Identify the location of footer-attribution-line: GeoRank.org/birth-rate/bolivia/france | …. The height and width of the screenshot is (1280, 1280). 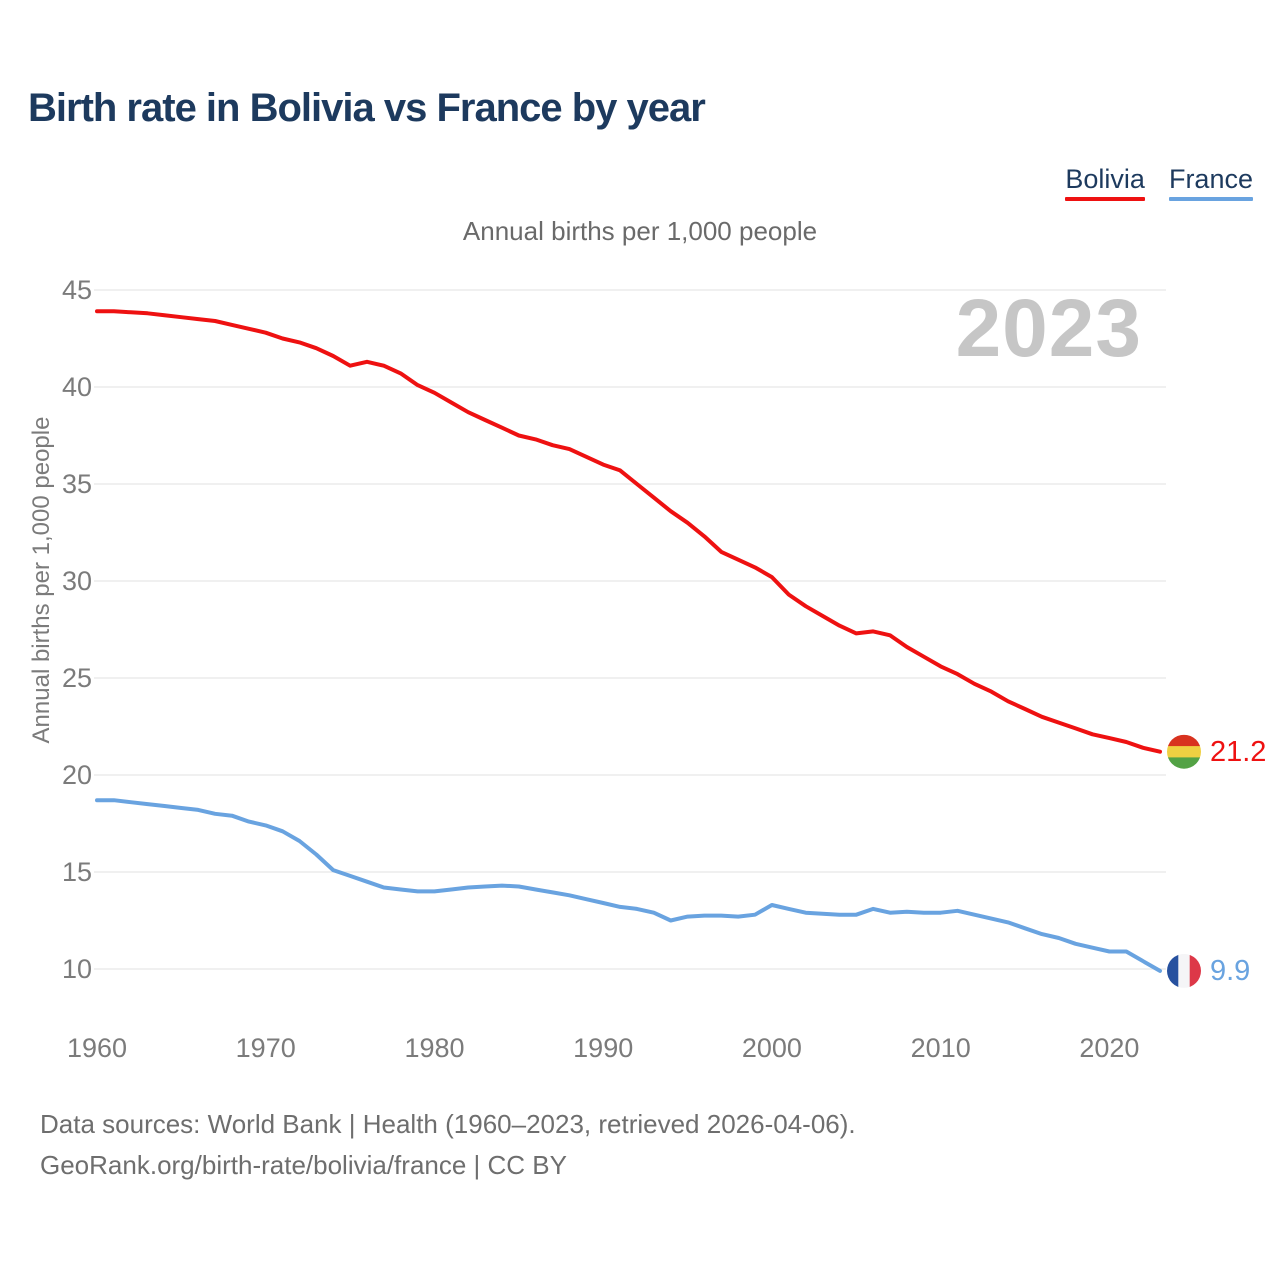
(303, 1165).